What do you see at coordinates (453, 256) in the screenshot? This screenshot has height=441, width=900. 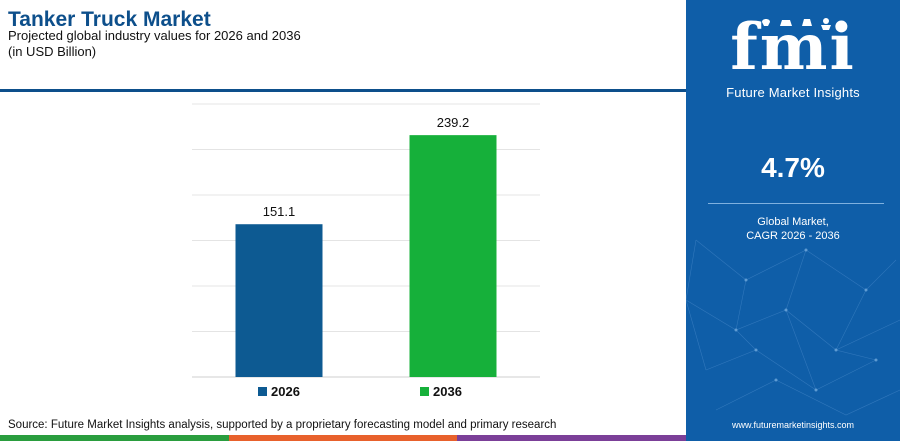 I see `bar-2036` at bounding box center [453, 256].